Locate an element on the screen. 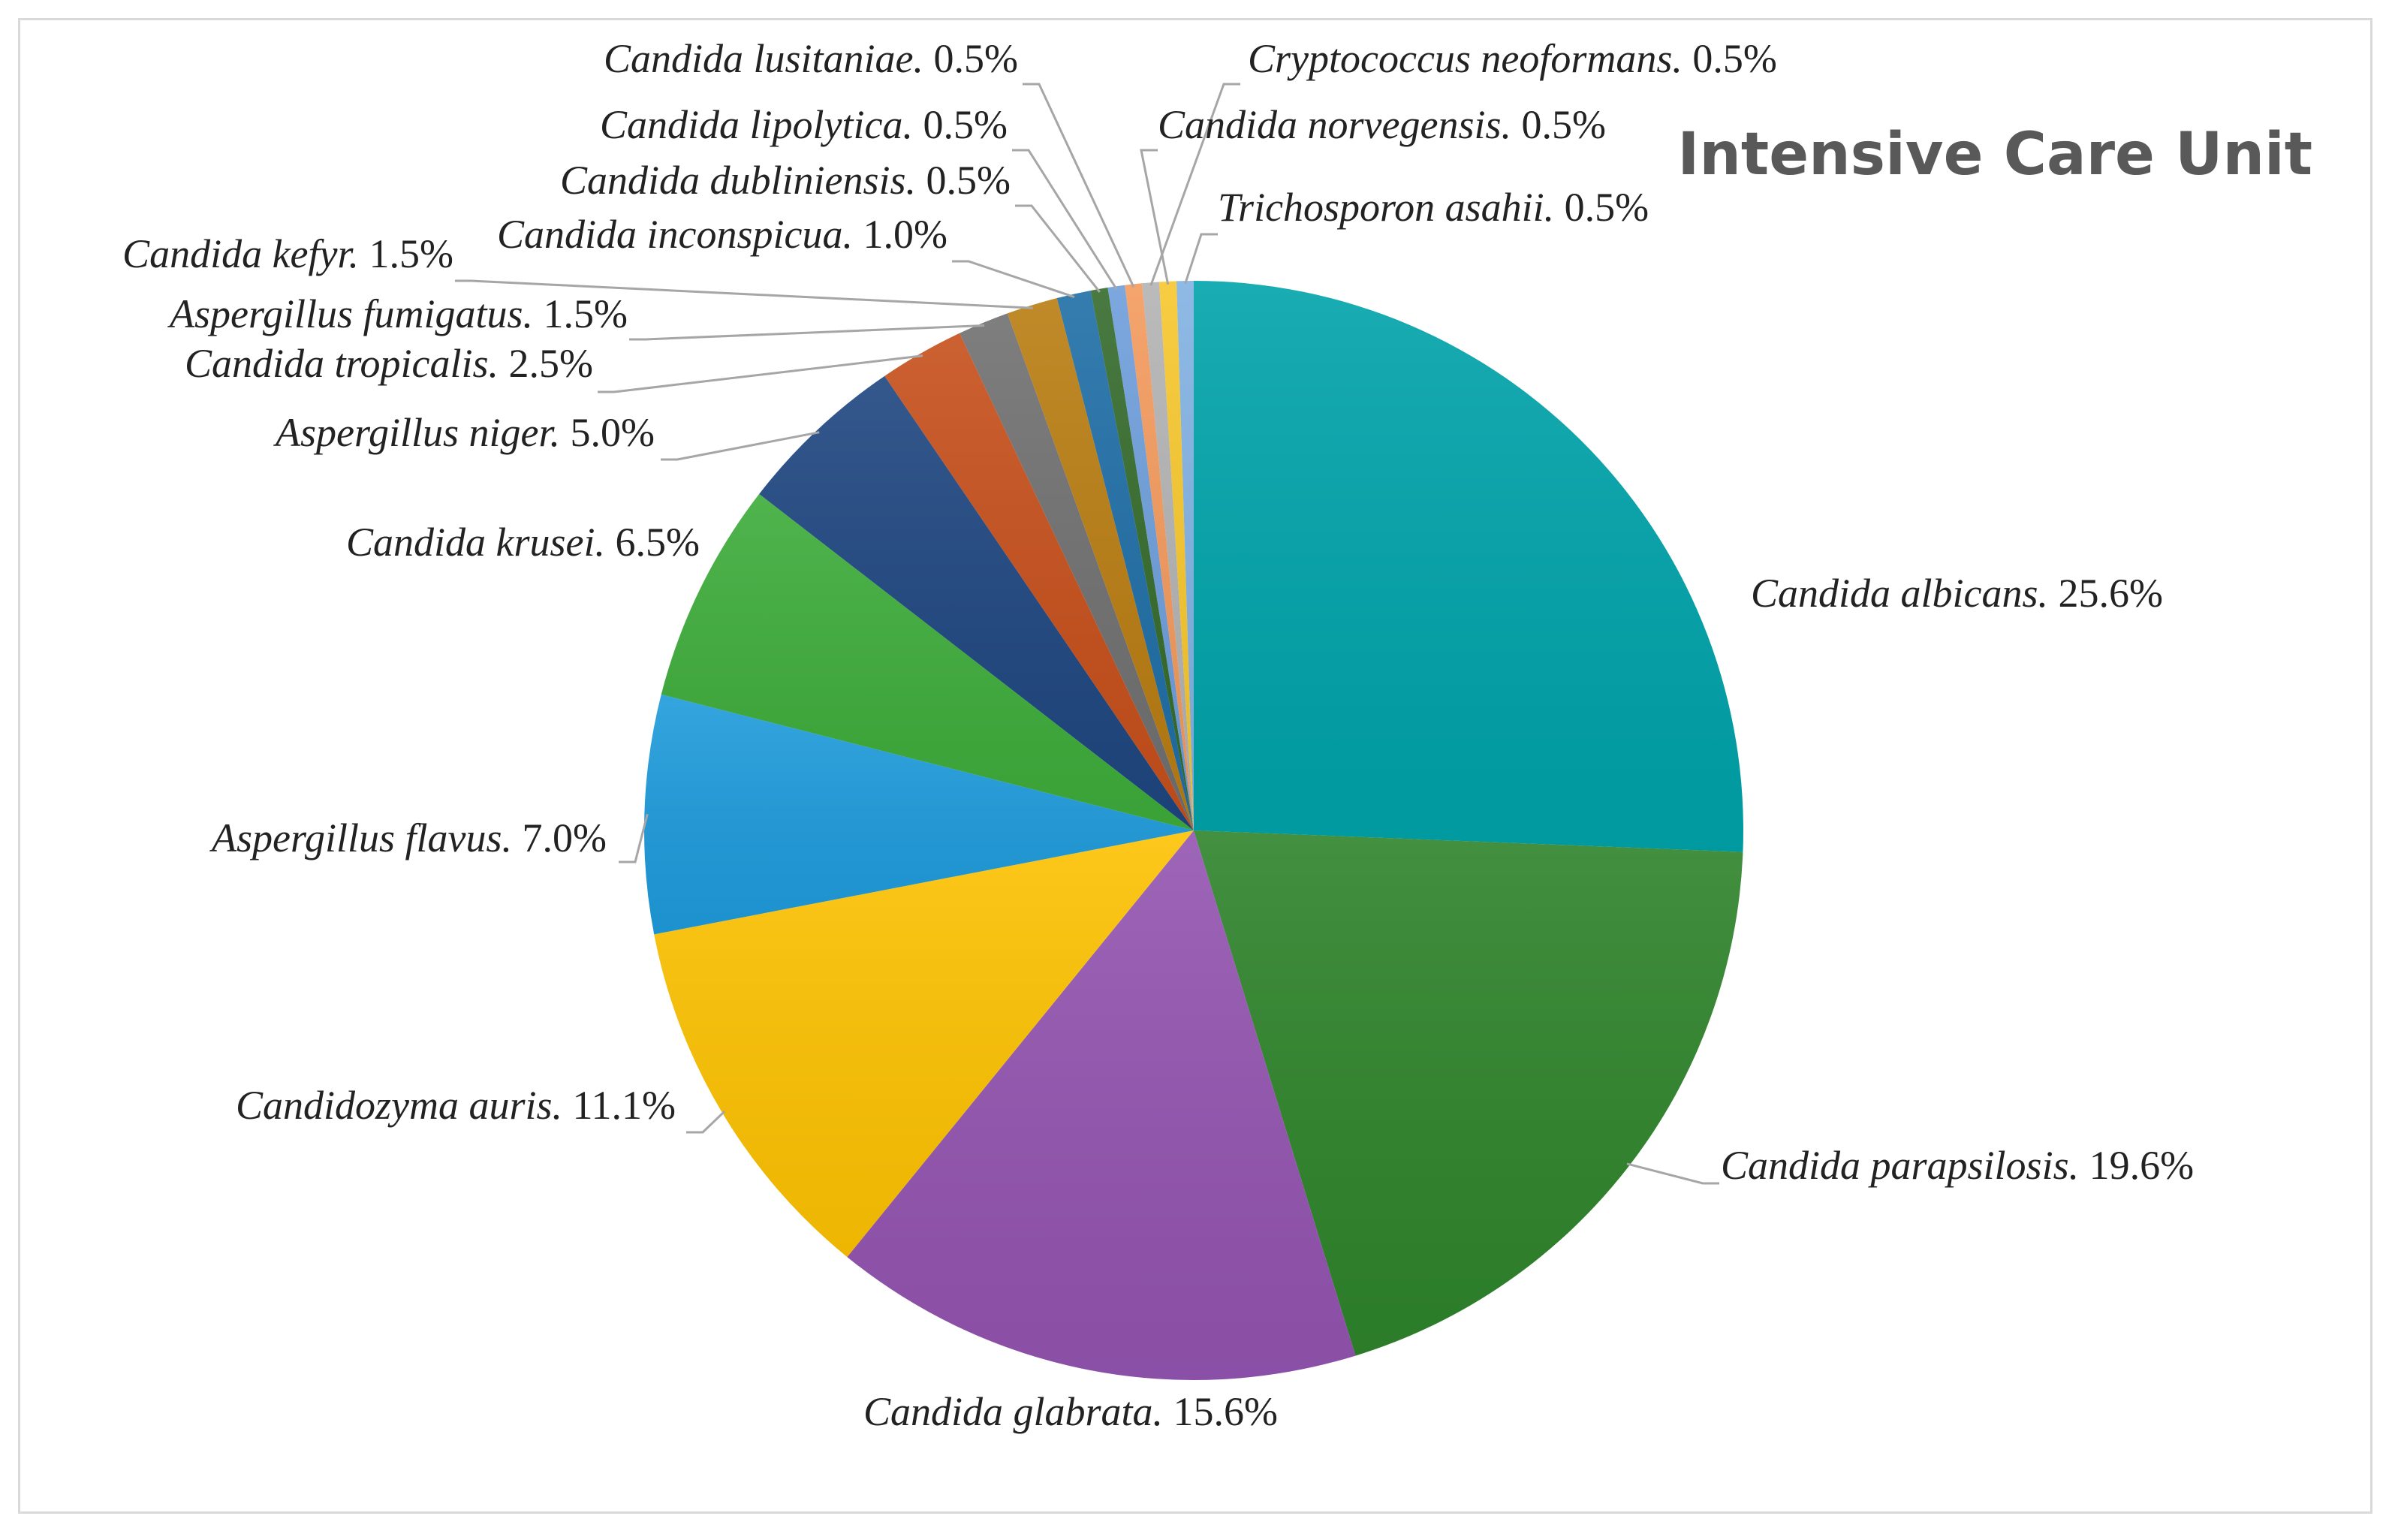 The image size is (2392, 1540). slice-label: Candida lusitaniae. 0.5% is located at coordinates (811, 58).